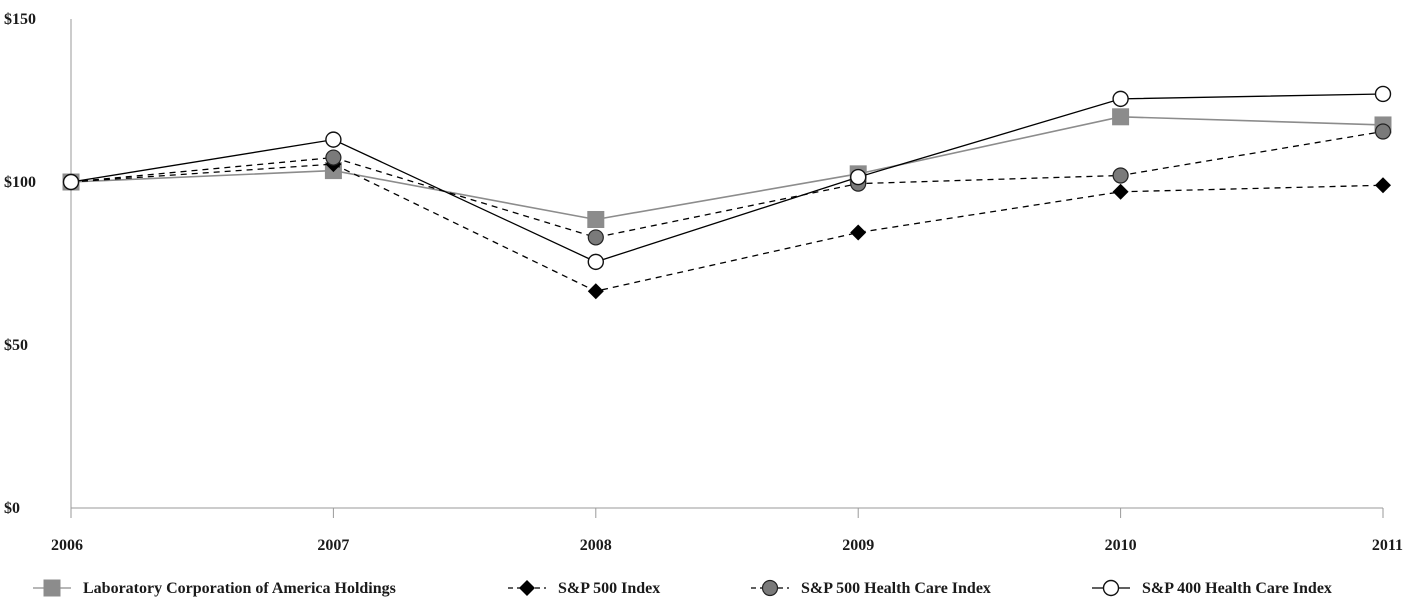  What do you see at coordinates (609, 588) in the screenshot?
I see `legend-label: S&P 500 Index` at bounding box center [609, 588].